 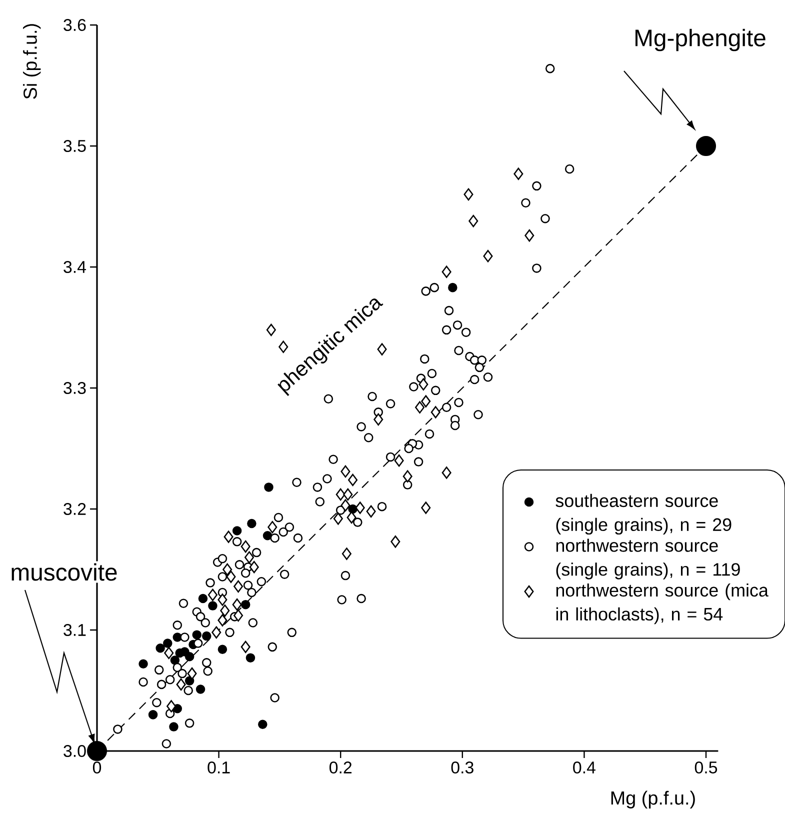 I want to click on y-tick-label: 3.5, so click(x=75, y=146).